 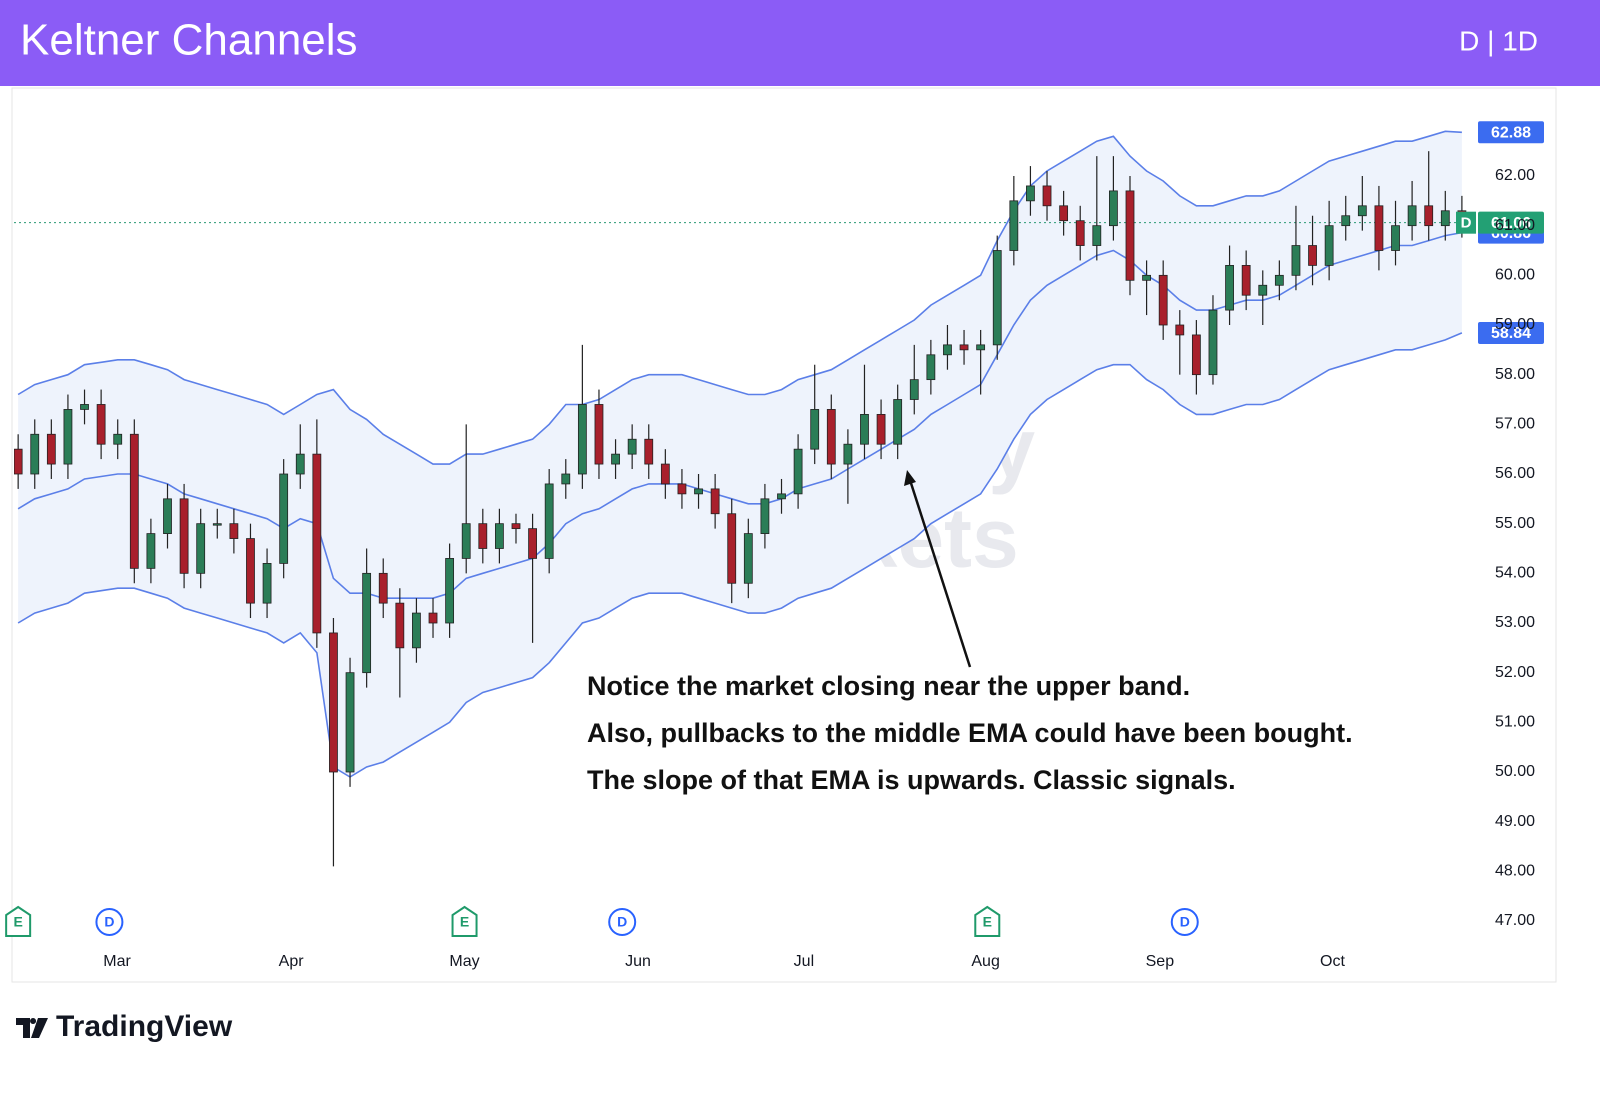 What do you see at coordinates (1515, 573) in the screenshot?
I see `y-tick-label: 54.00` at bounding box center [1515, 573].